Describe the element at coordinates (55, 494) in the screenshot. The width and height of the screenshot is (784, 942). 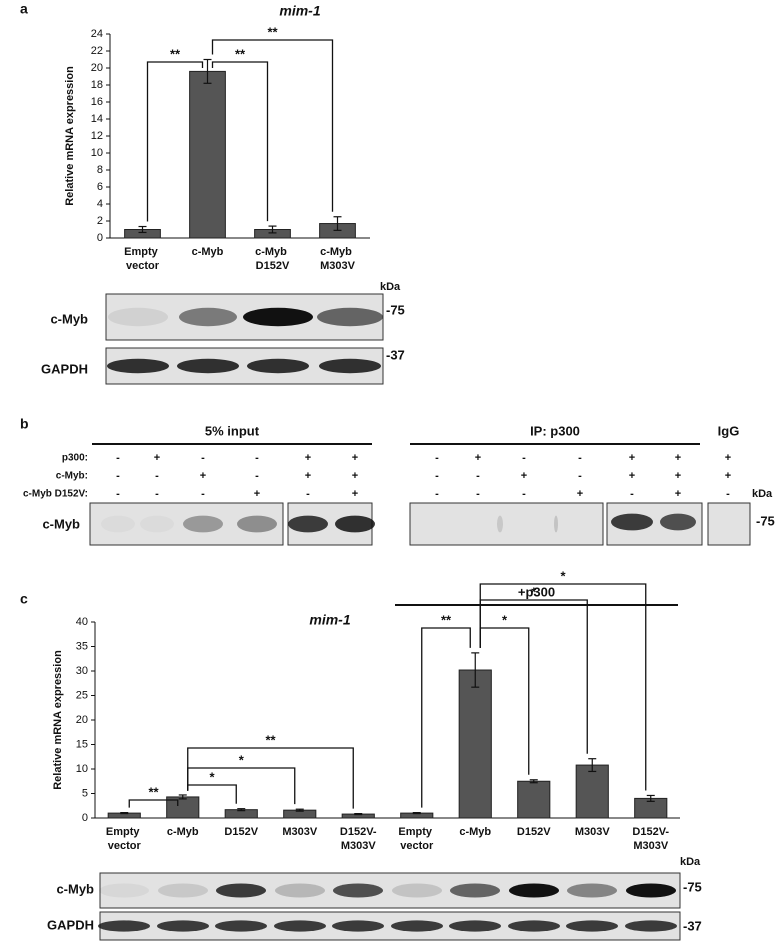
I see `row-label: c-Myb D152V:` at that location.